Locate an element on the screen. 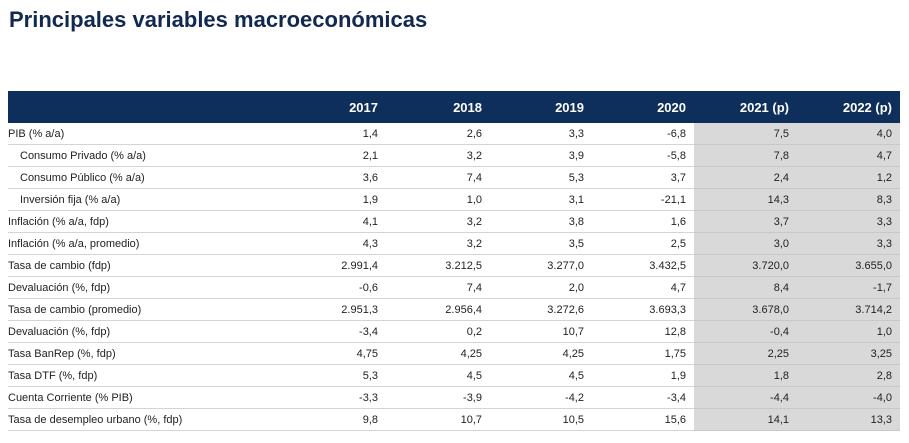  cell-value: 3.693,3 is located at coordinates (643, 309).